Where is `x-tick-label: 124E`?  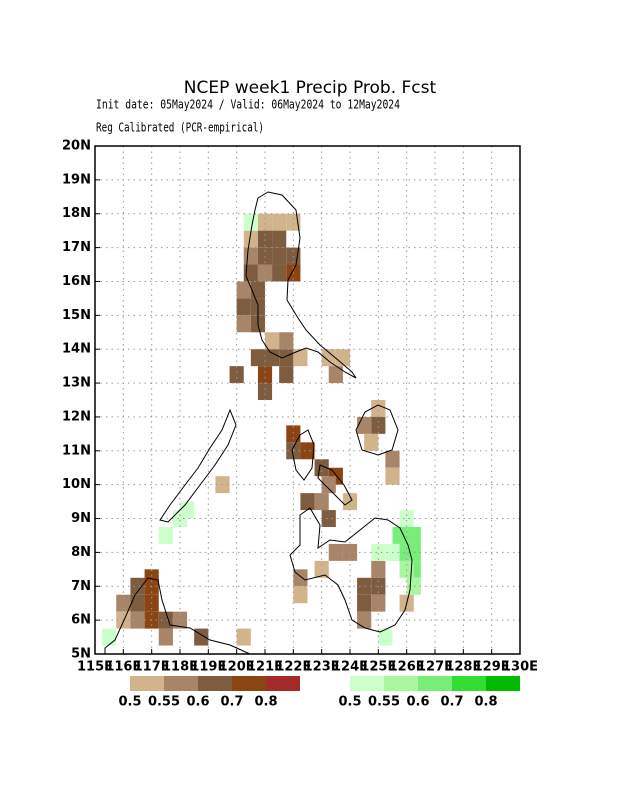 x-tick-label: 124E is located at coordinates (350, 667).